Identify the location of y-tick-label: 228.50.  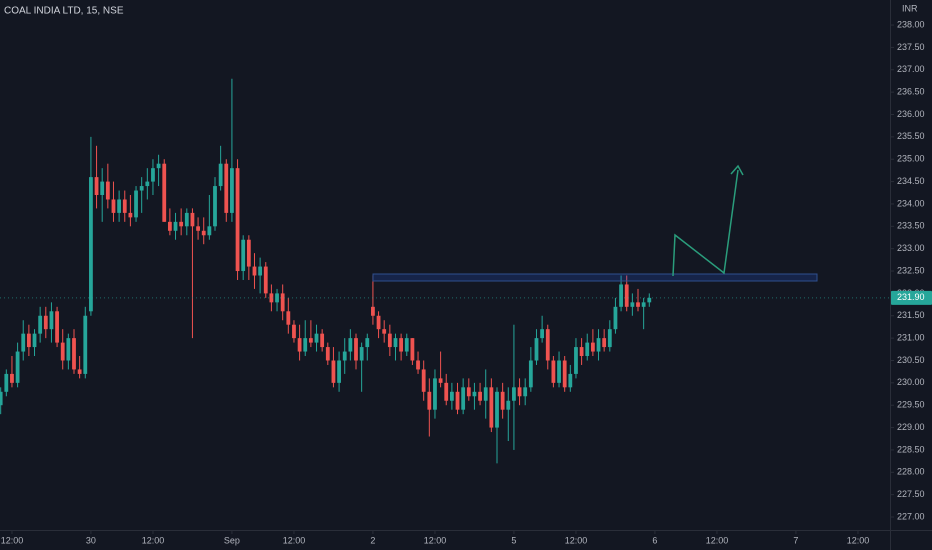
(911, 449).